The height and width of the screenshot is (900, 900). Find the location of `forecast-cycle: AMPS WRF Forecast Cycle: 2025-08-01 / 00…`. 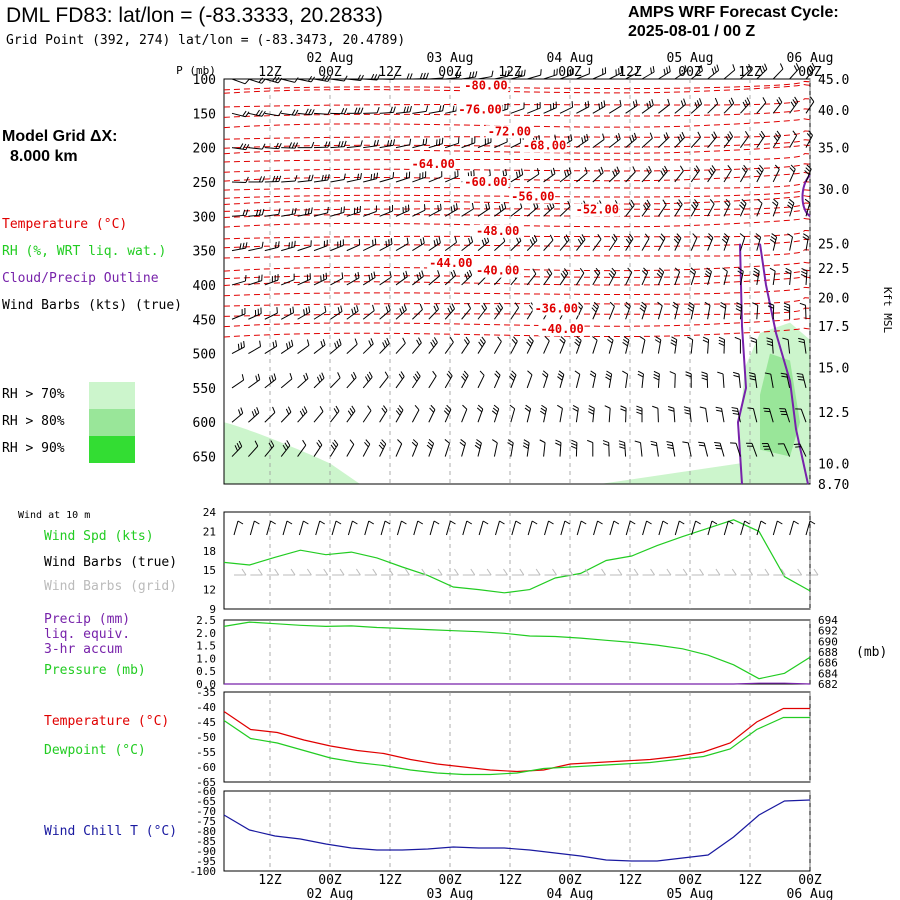

forecast-cycle: AMPS WRF Forecast Cycle: 2025-08-01 / 00… is located at coordinates (733, 22).